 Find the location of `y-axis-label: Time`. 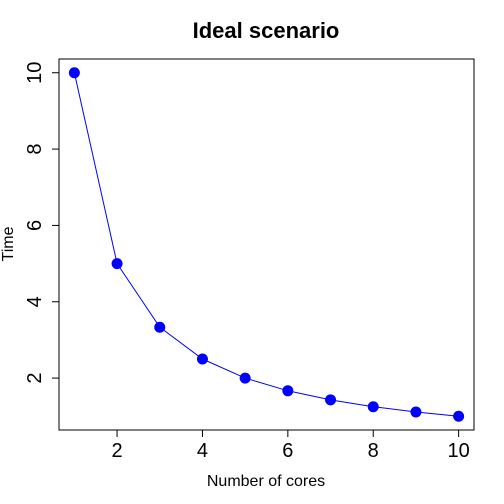

y-axis-label: Time is located at coordinates (8, 243).